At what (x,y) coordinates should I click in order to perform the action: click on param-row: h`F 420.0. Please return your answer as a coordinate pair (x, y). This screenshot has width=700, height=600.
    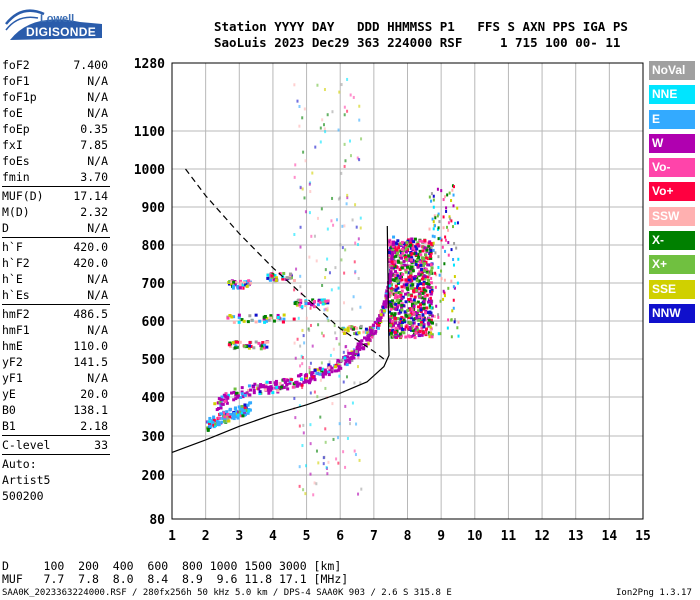
    Looking at the image, I should click on (56, 247).